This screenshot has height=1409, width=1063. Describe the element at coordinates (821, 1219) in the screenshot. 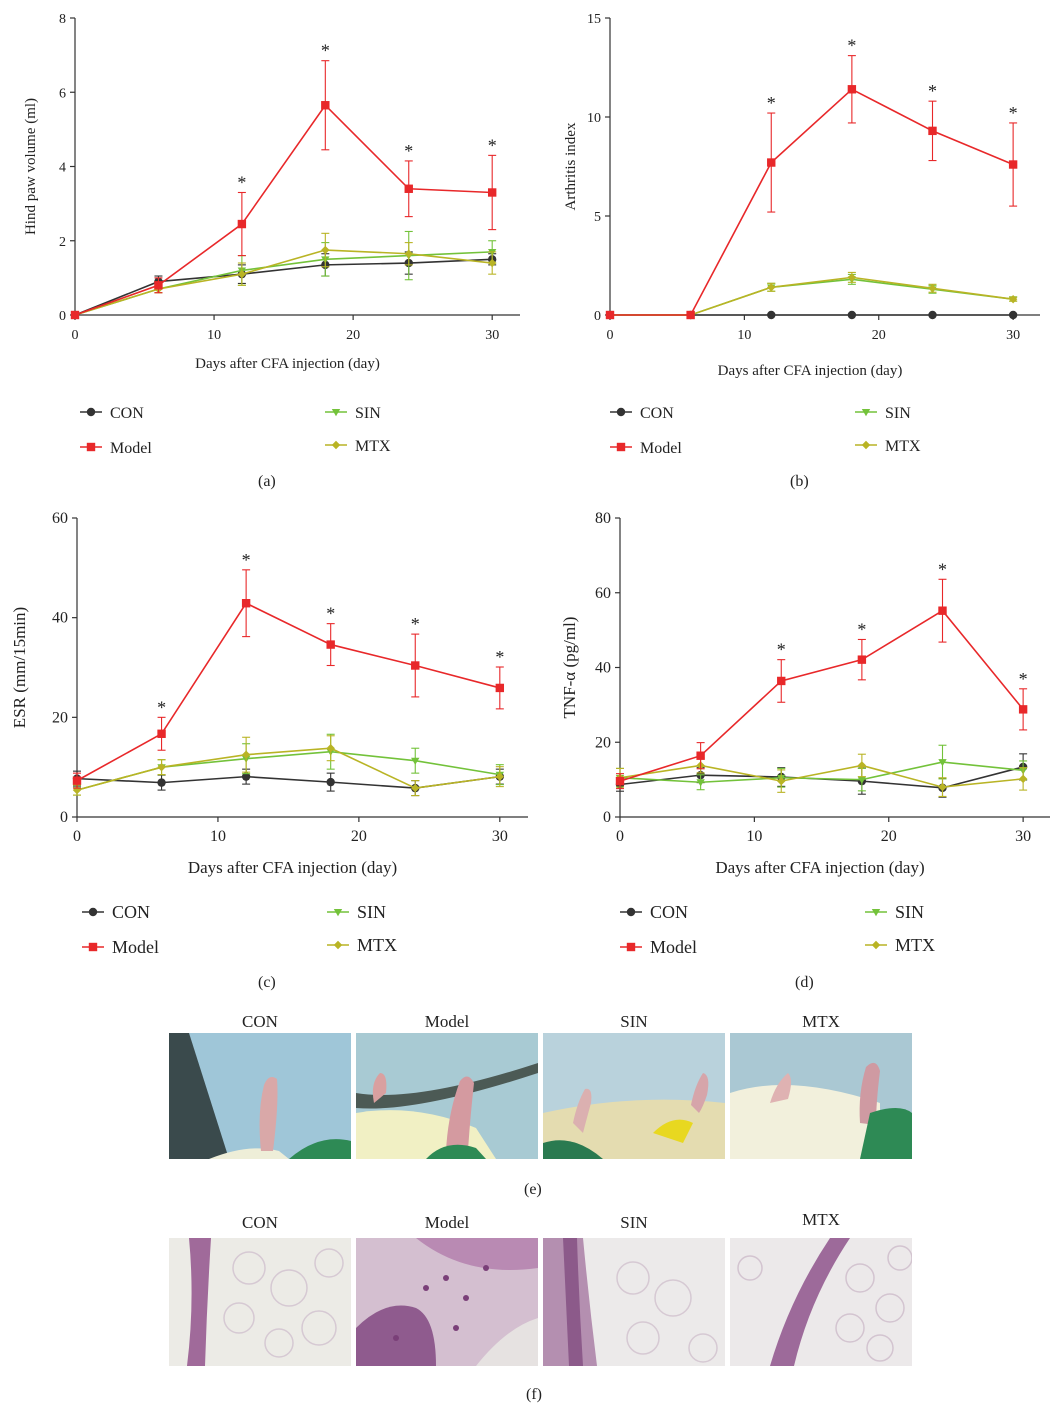

I see `photo-f-label-mtx: MTX` at that location.